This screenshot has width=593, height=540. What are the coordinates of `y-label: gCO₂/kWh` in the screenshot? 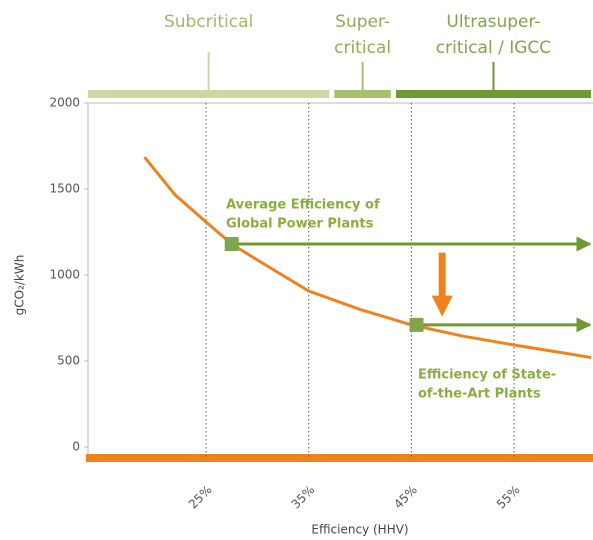 It's located at (20, 285).